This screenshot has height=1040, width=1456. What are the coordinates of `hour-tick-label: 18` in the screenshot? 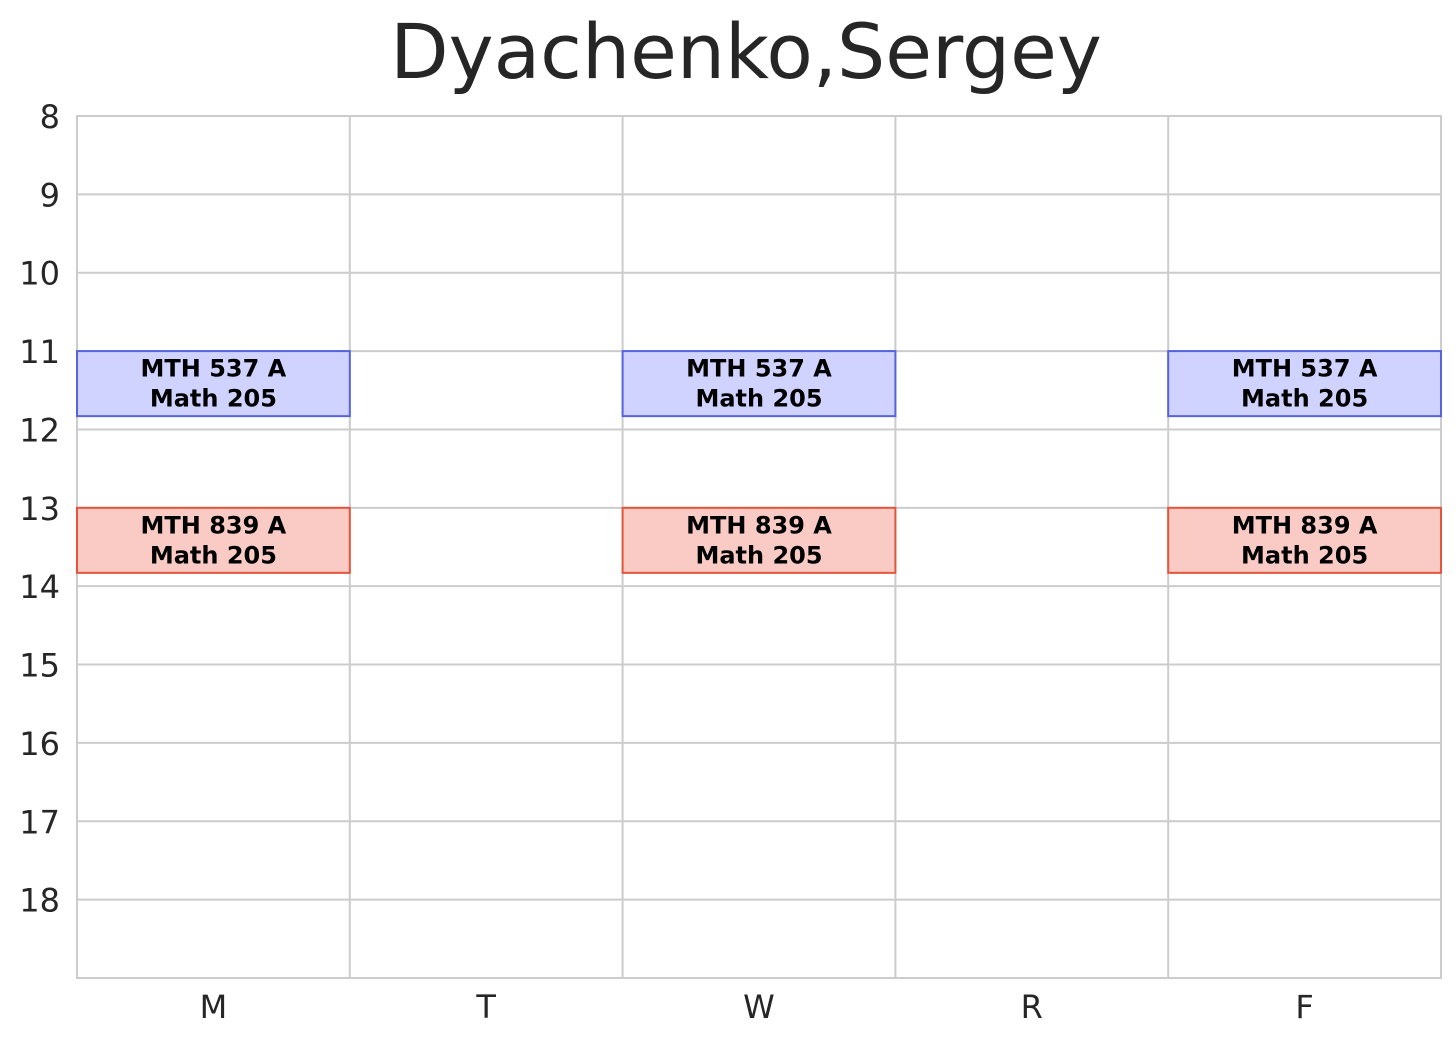 It's located at (39, 901).